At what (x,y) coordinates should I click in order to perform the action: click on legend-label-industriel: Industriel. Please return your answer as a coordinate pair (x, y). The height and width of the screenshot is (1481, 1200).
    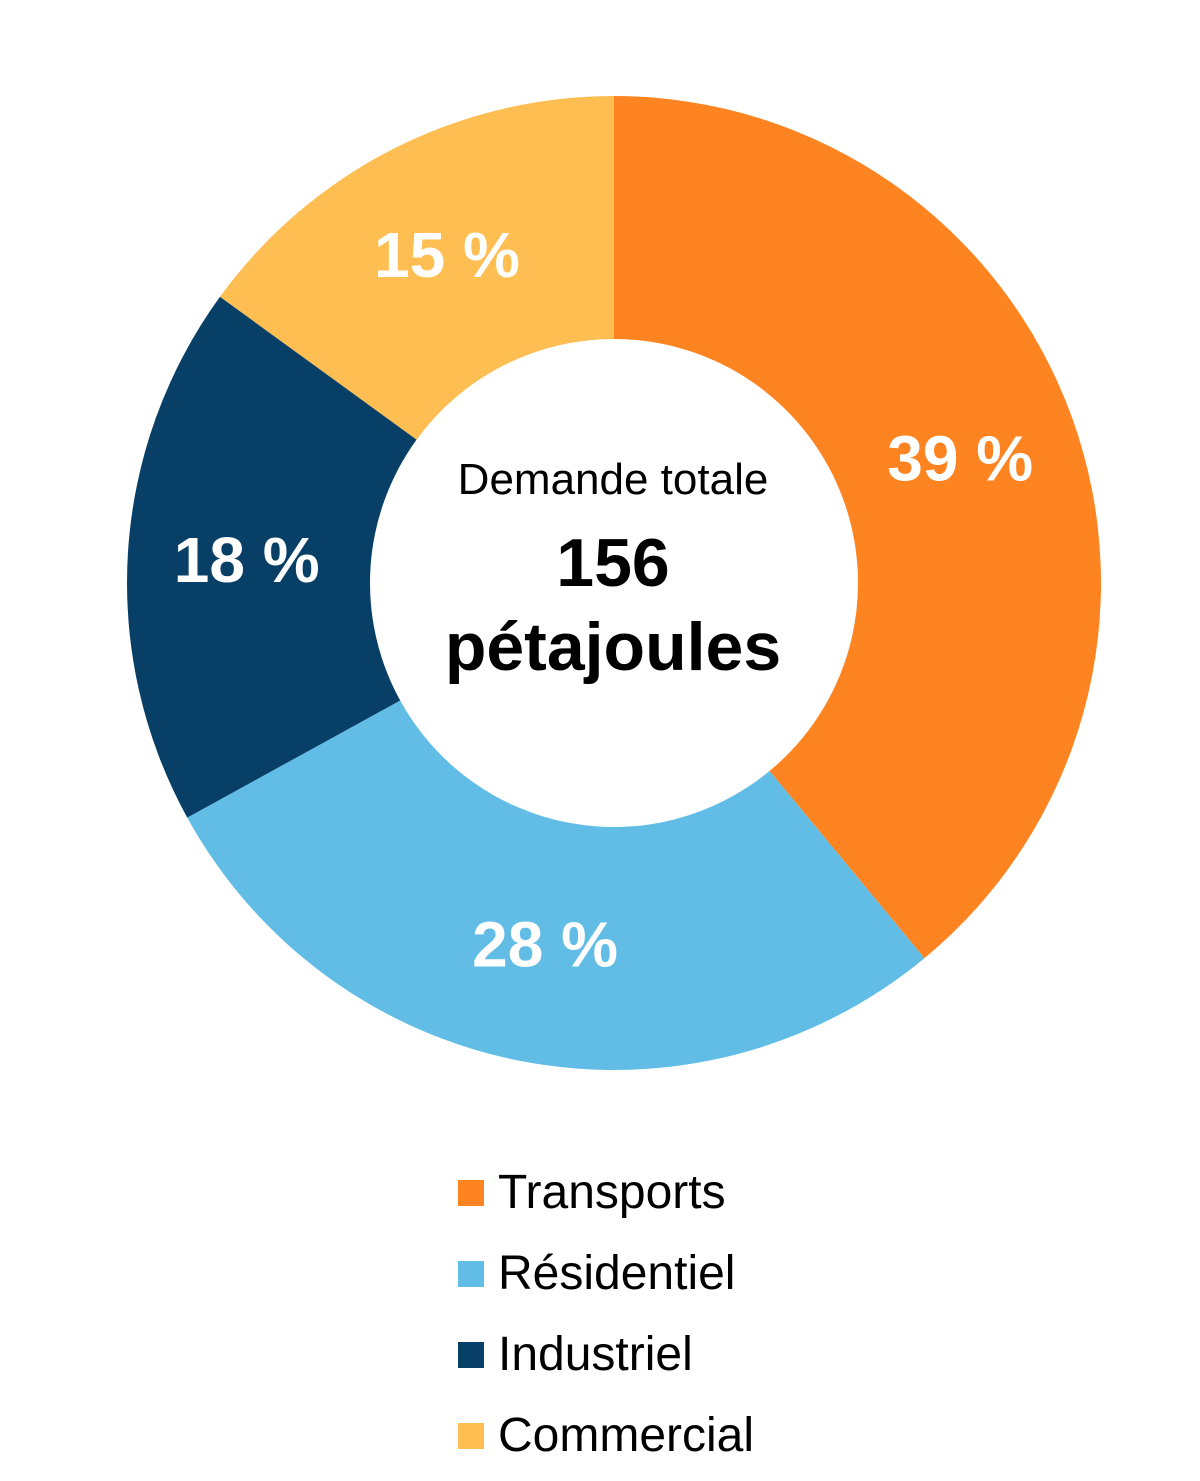
    Looking at the image, I should click on (595, 1354).